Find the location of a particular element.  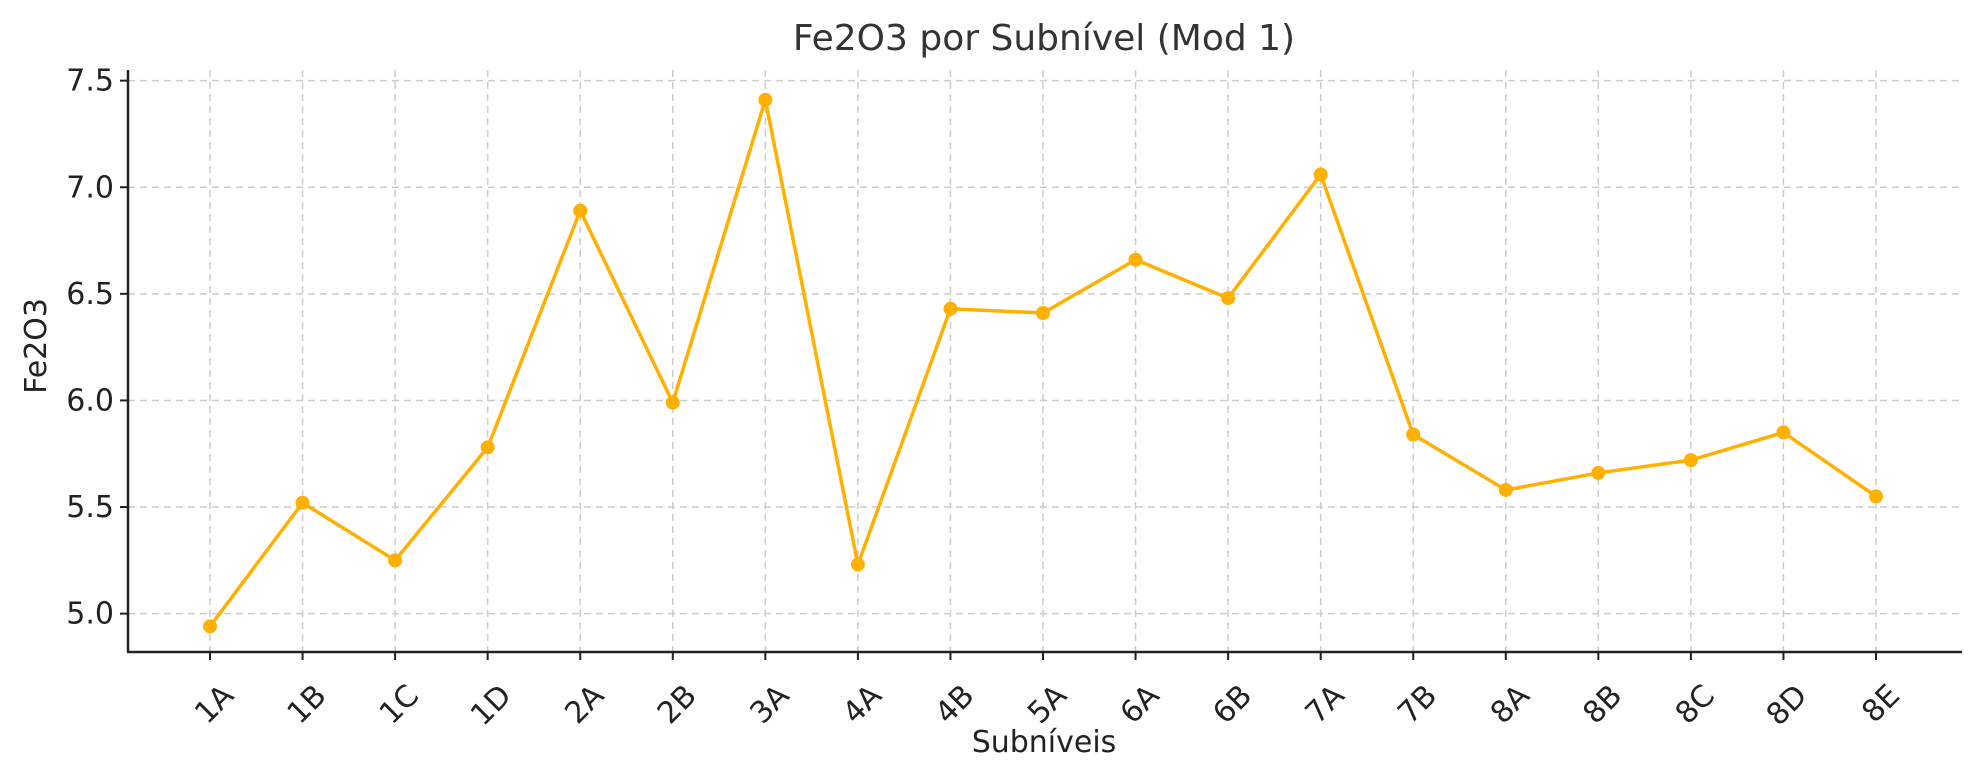

x-tick-label: 1D is located at coordinates (491, 705).